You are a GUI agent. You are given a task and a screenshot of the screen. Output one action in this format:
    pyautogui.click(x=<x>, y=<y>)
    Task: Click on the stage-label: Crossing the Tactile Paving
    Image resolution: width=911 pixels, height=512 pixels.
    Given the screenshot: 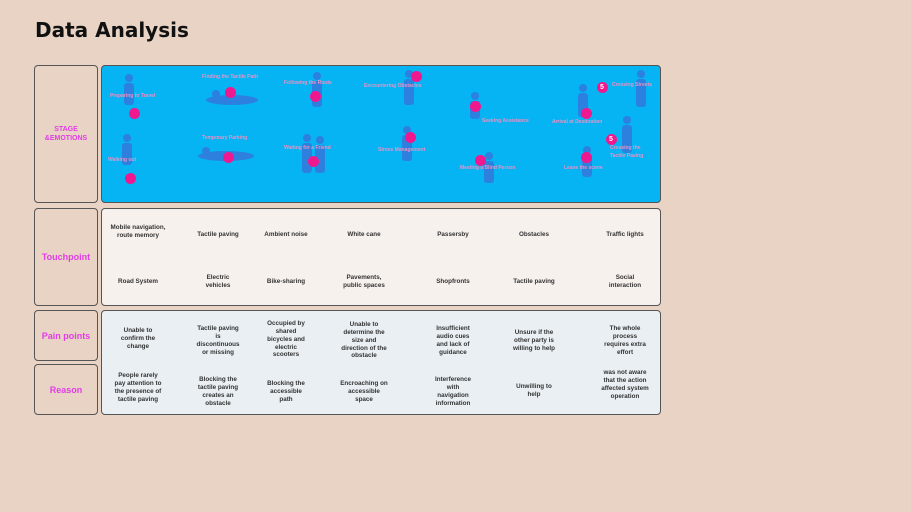 What is the action you would take?
    pyautogui.click(x=627, y=152)
    